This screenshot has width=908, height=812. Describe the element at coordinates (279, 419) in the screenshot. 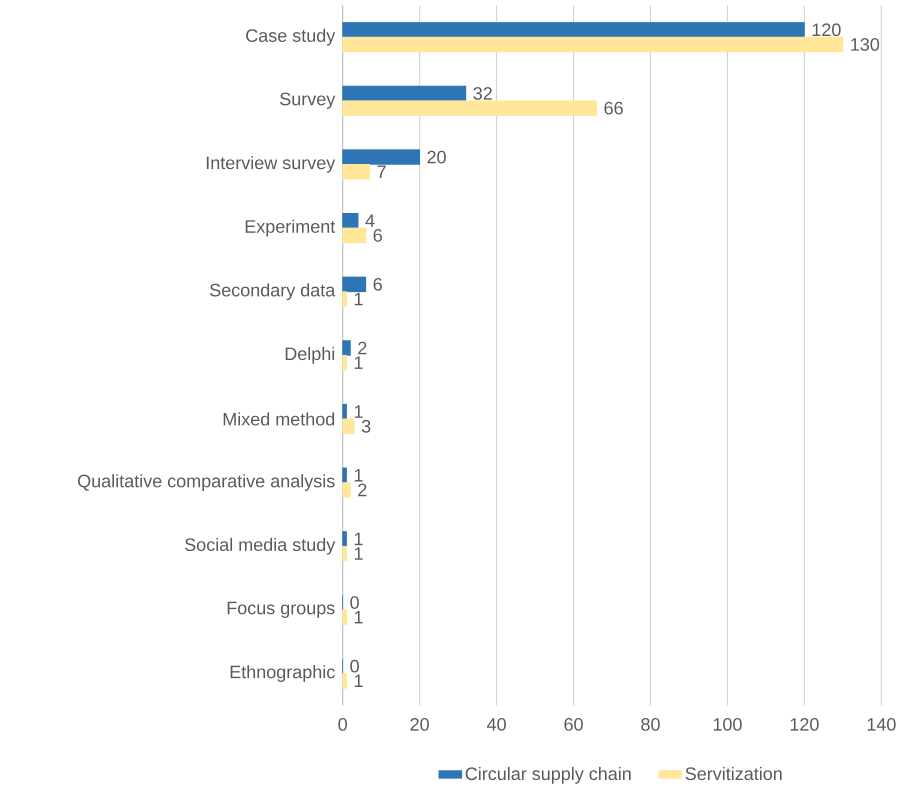

I see `y-tick-label: Mixed method` at that location.